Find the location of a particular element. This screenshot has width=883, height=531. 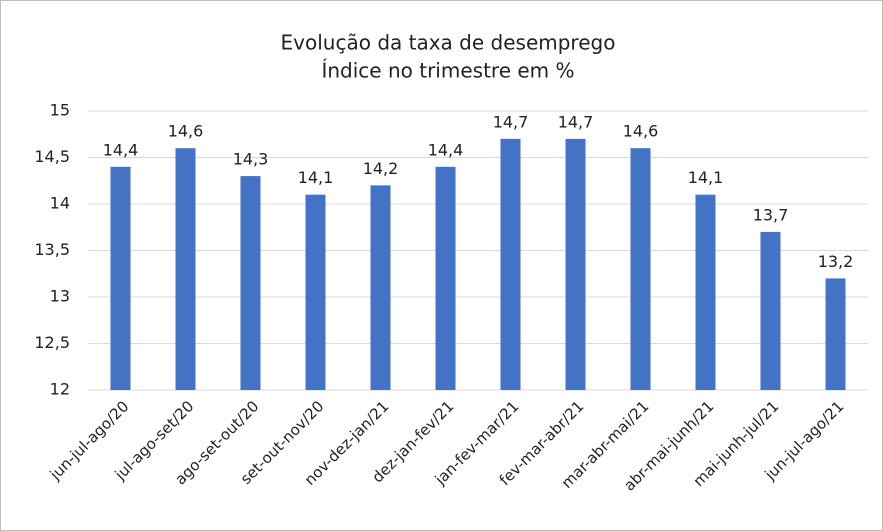

y-tick-label: 14,5 is located at coordinates (52, 156).